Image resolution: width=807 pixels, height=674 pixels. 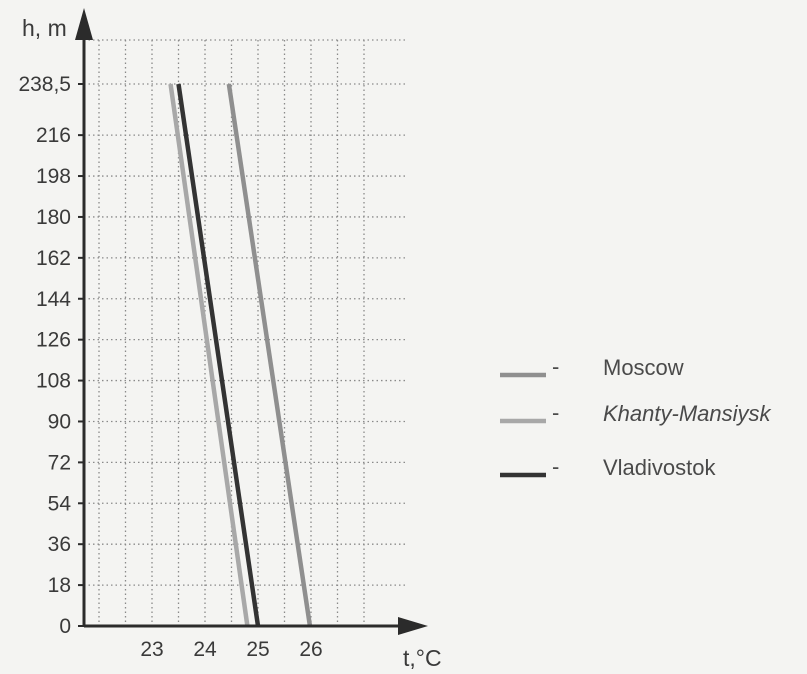 What do you see at coordinates (53, 381) in the screenshot?
I see `y-tick-label: 108` at bounding box center [53, 381].